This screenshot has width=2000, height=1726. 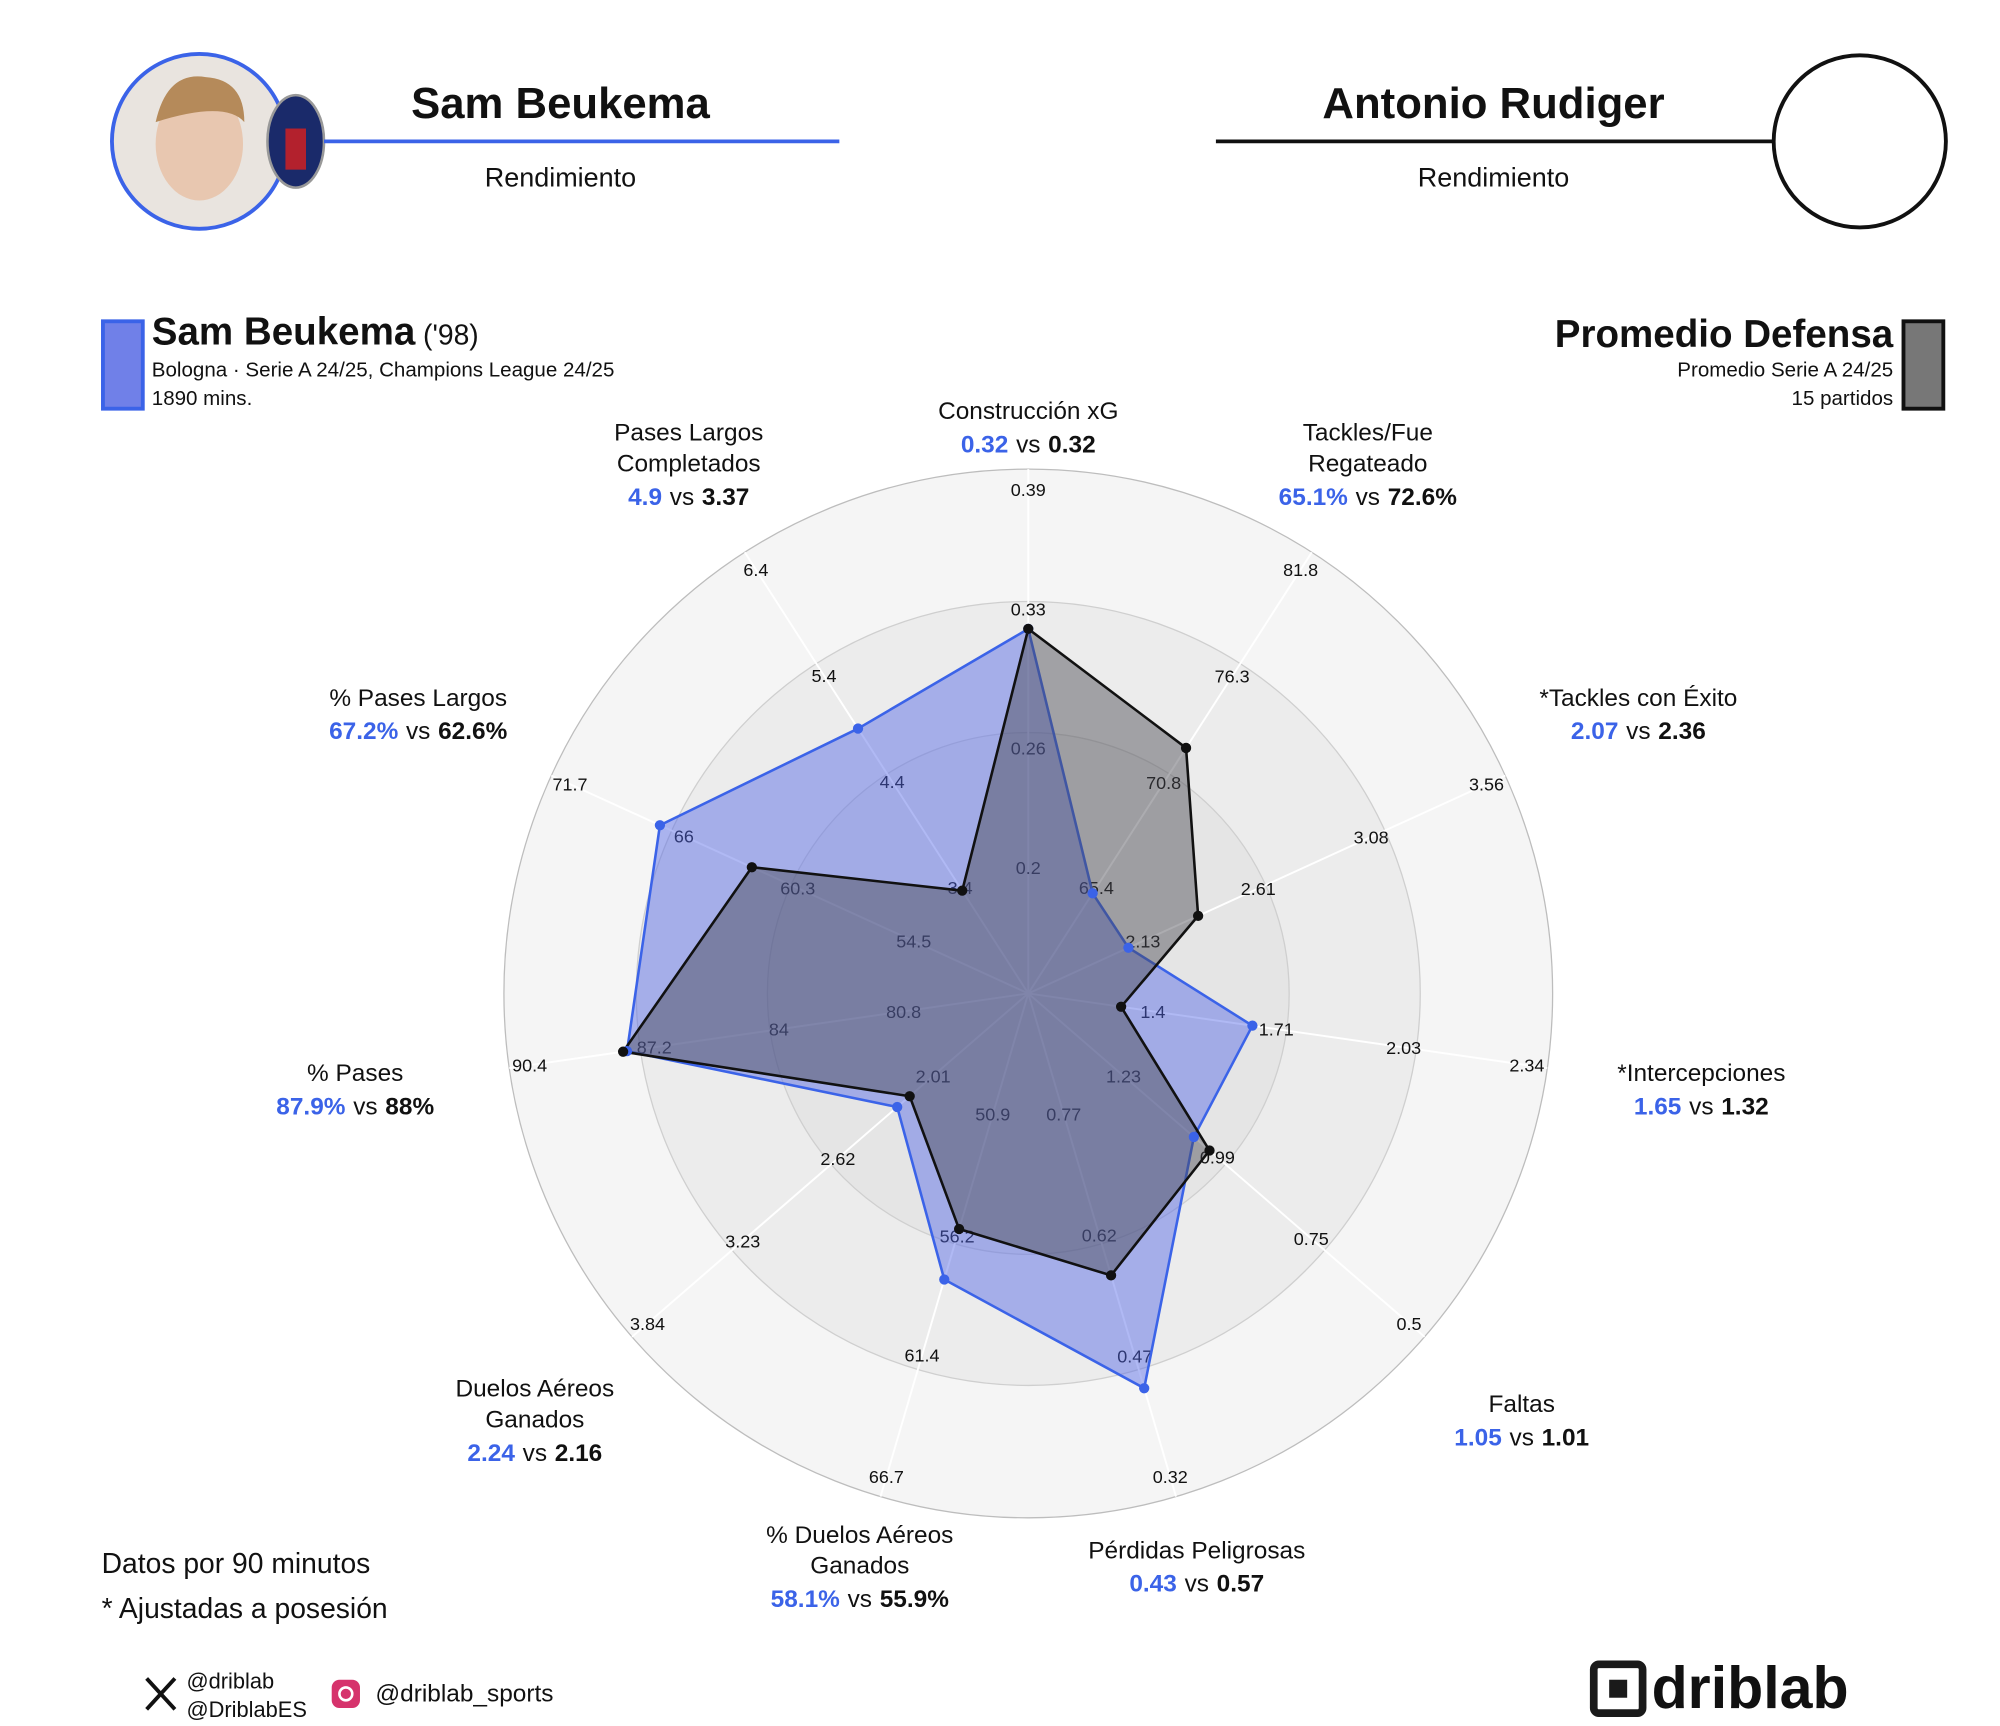 I want to click on logo-icon, so click(x=1618, y=1688).